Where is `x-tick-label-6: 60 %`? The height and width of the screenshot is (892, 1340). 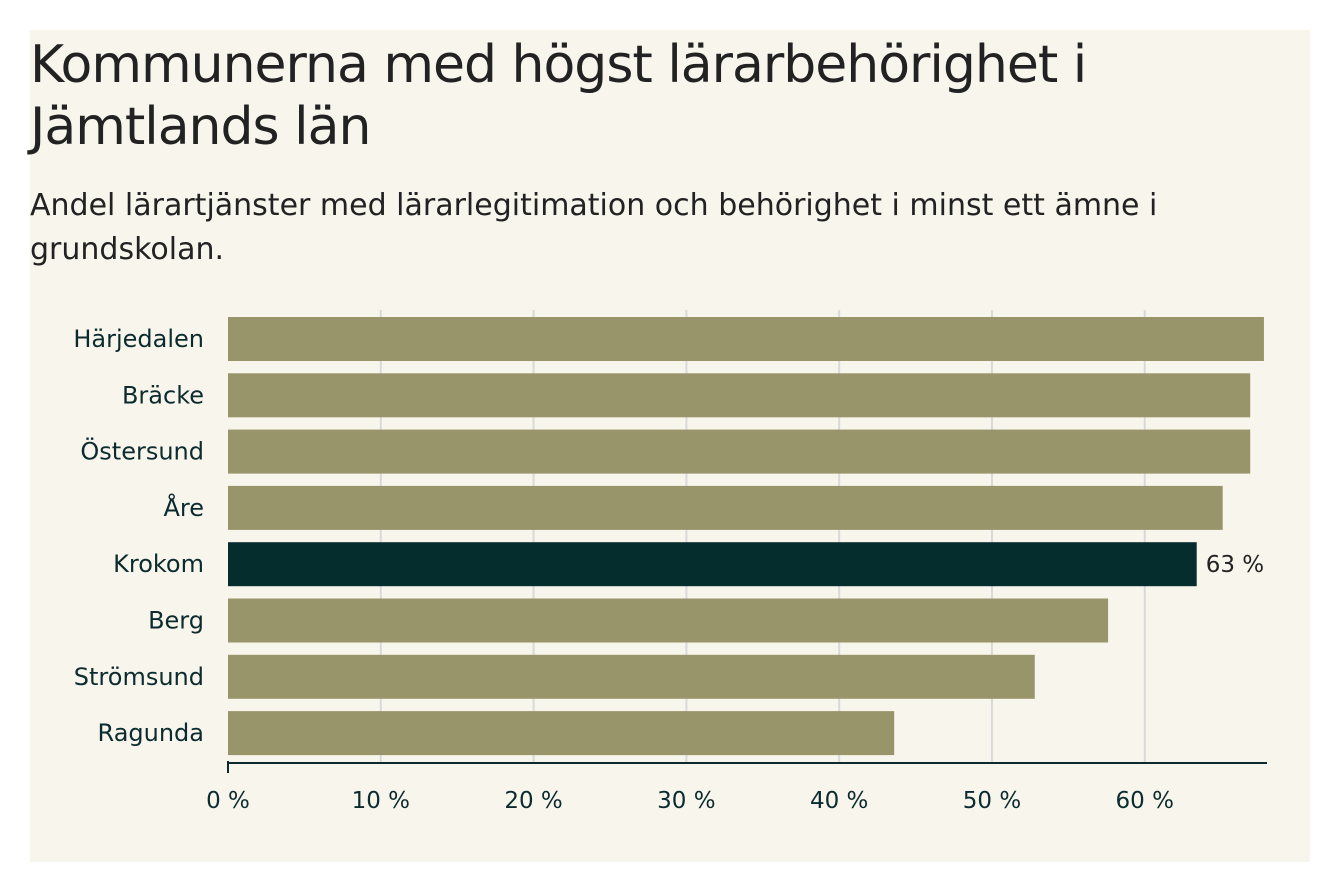
x-tick-label-6: 60 % is located at coordinates (1145, 801).